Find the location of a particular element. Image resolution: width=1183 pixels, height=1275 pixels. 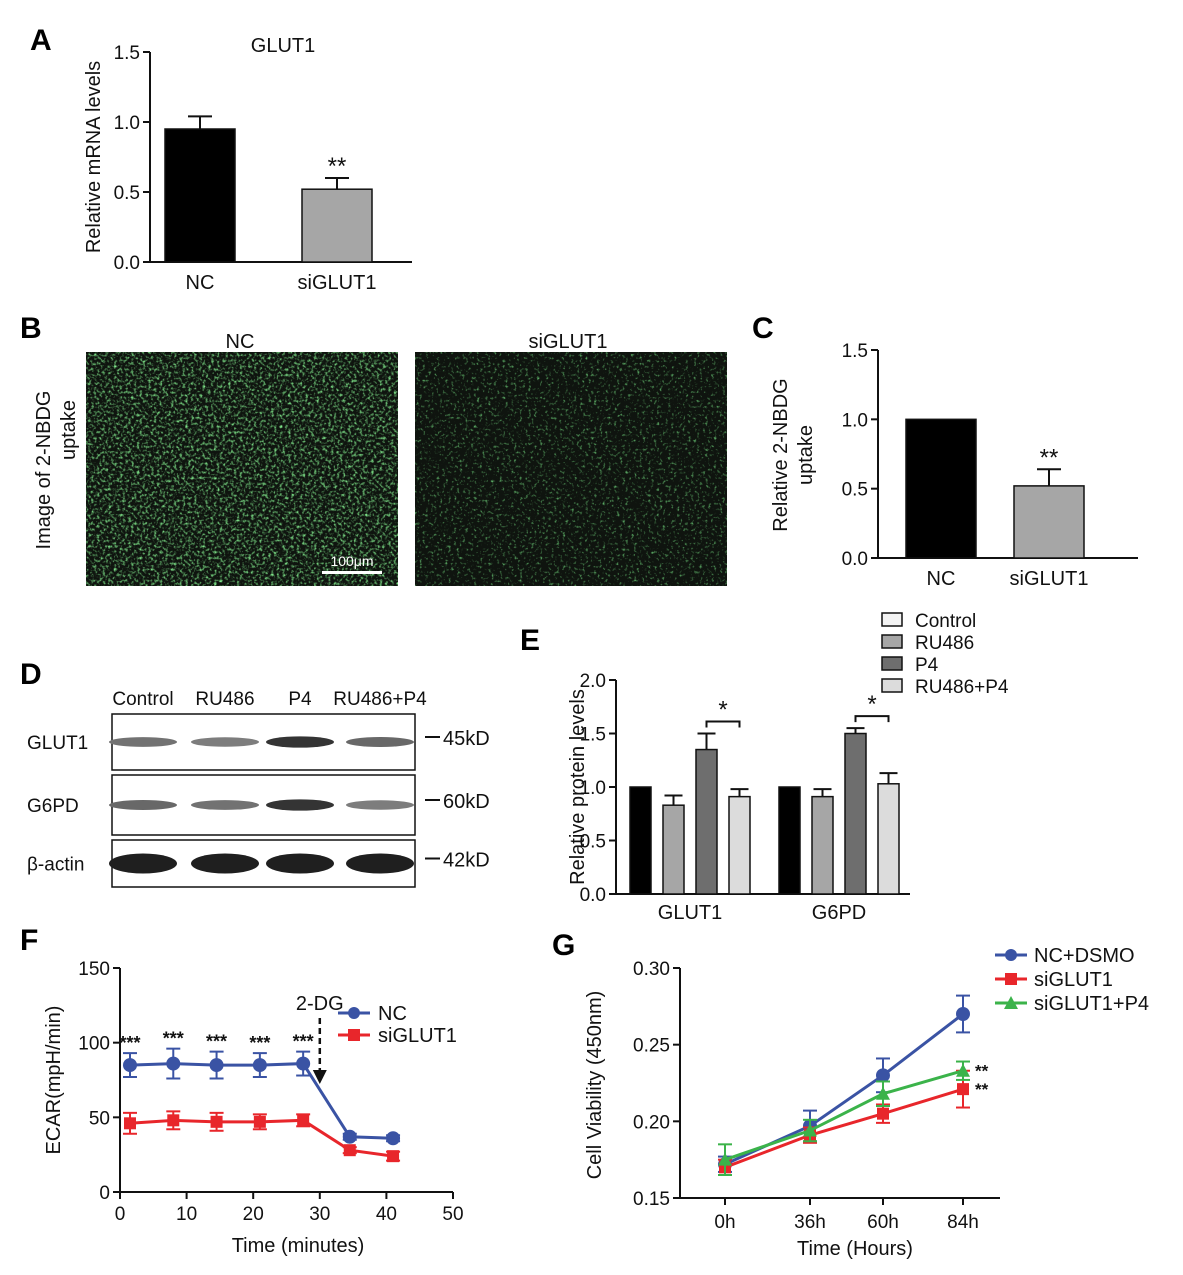

panel-label-e: E is located at coordinates (530, 640).